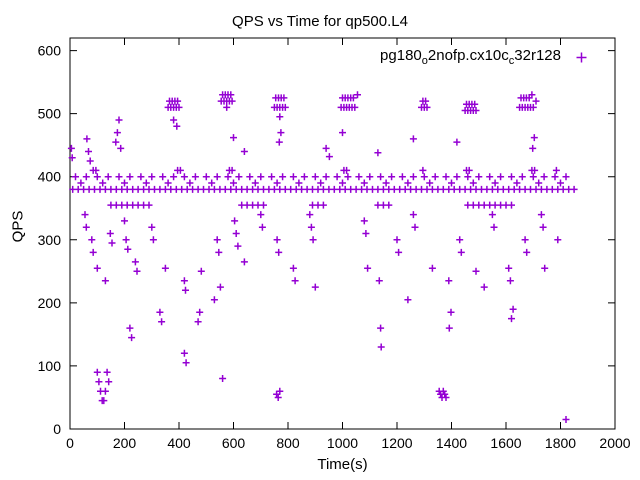 The image size is (640, 480). What do you see at coordinates (70, 443) in the screenshot?
I see `x-tick-label: 0` at bounding box center [70, 443].